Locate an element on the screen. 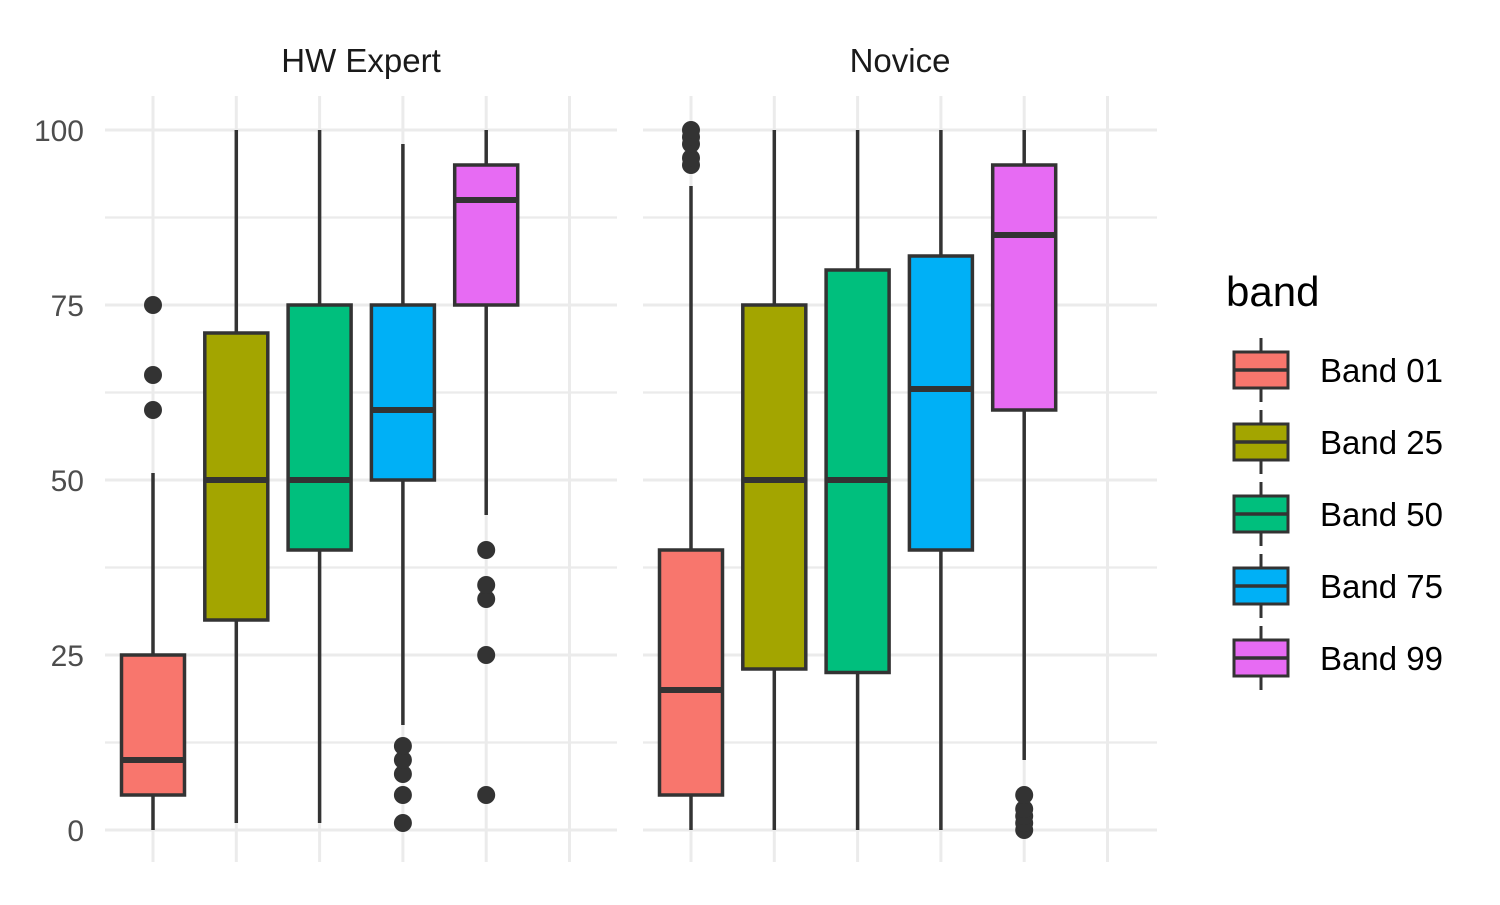 The image size is (1500, 905). legend-item: Band 25 is located at coordinates (1337, 442).